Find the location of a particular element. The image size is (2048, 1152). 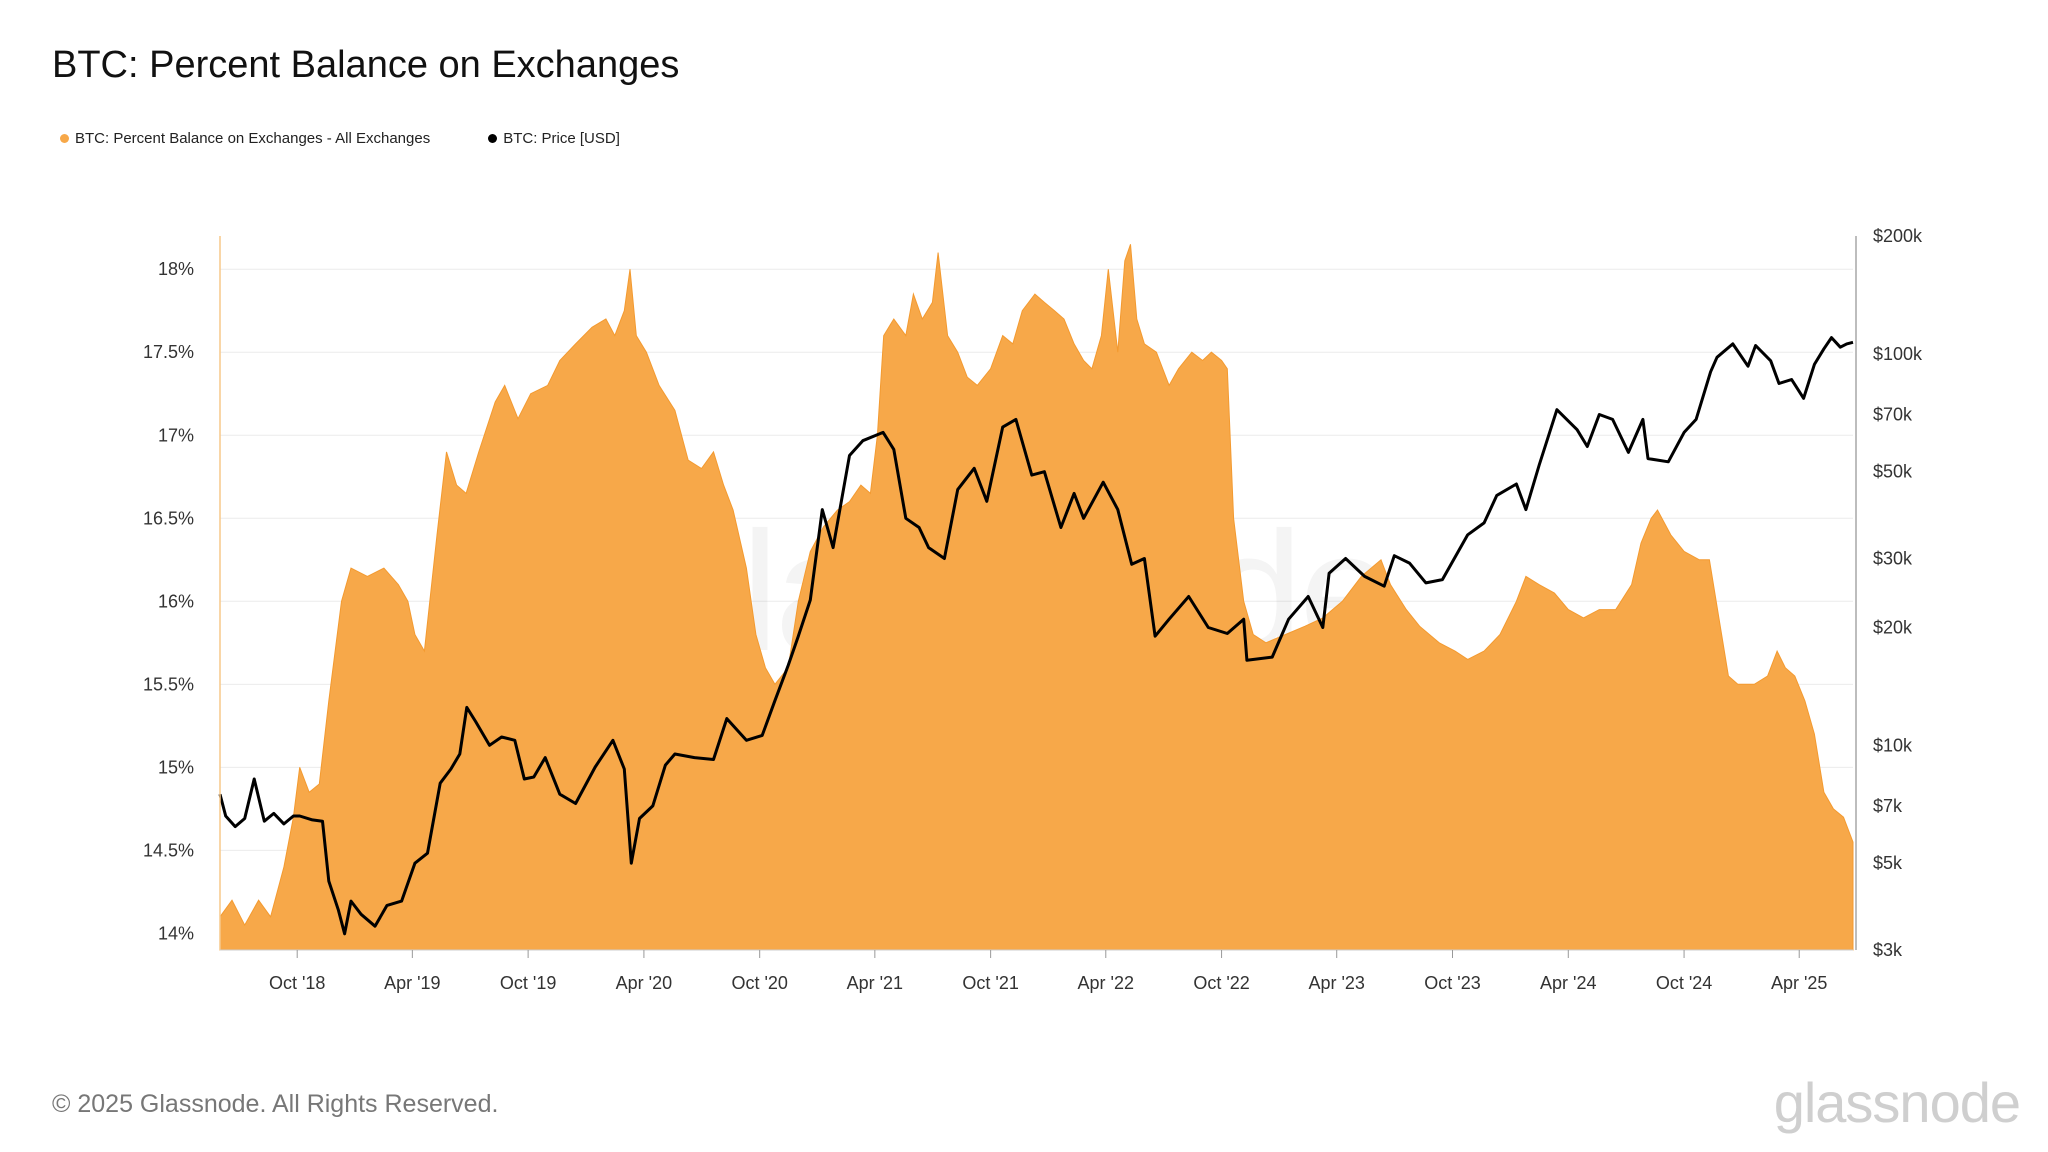

left-tick-label: 16.5% is located at coordinates (168, 518).